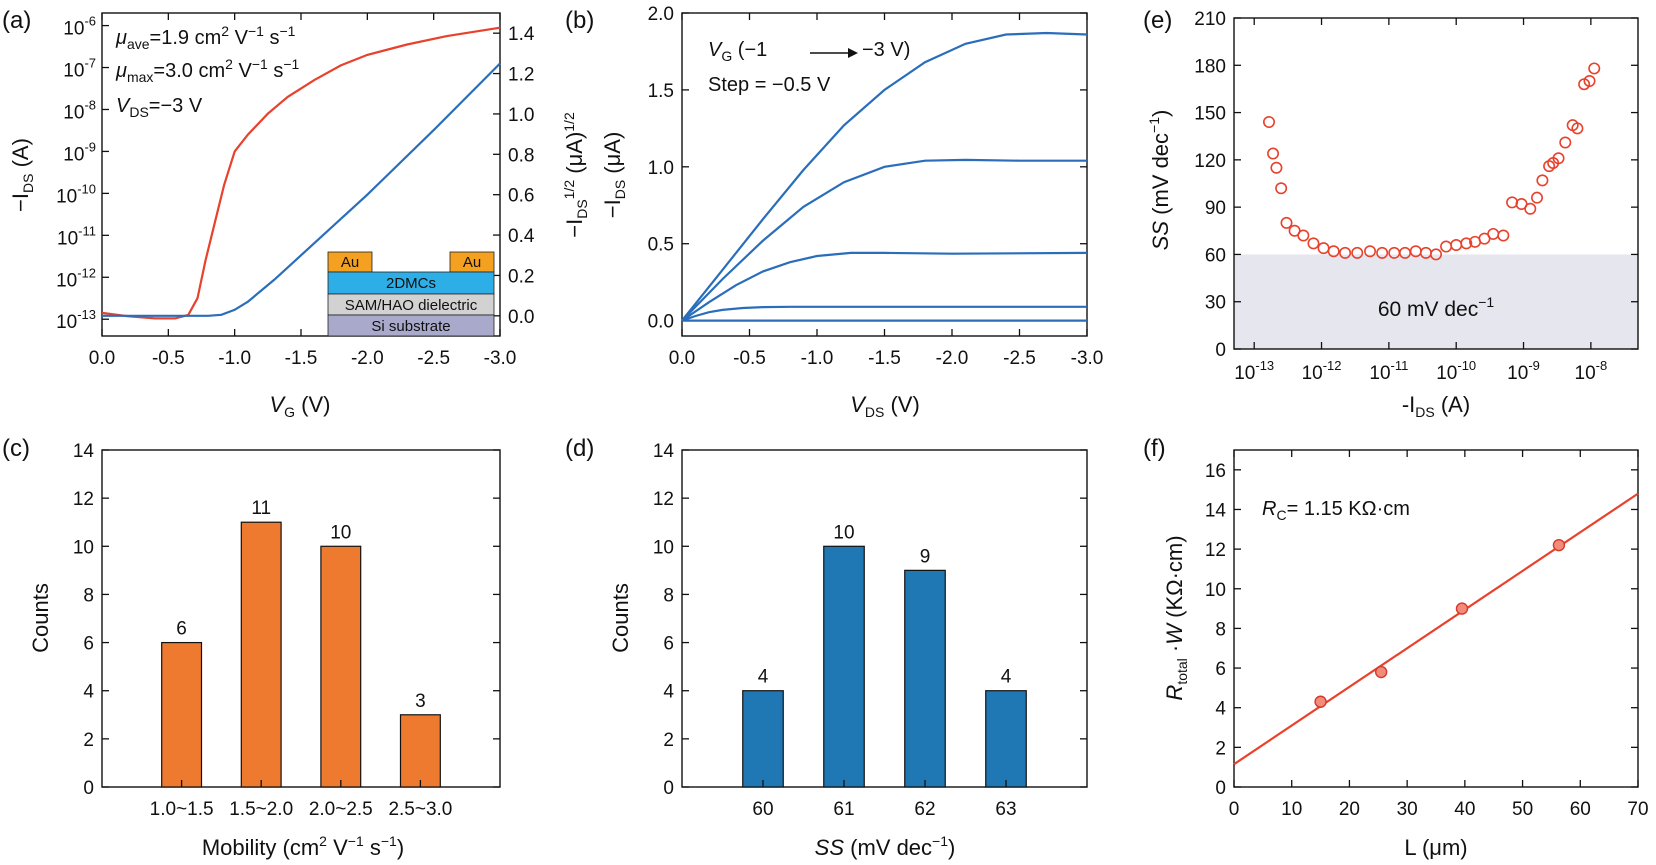  I want to click on panel-a-x-ticks: 0.0 -0.5 -1.0 -1.5 -2.0 -2.5 -3.0, so click(303, 191).